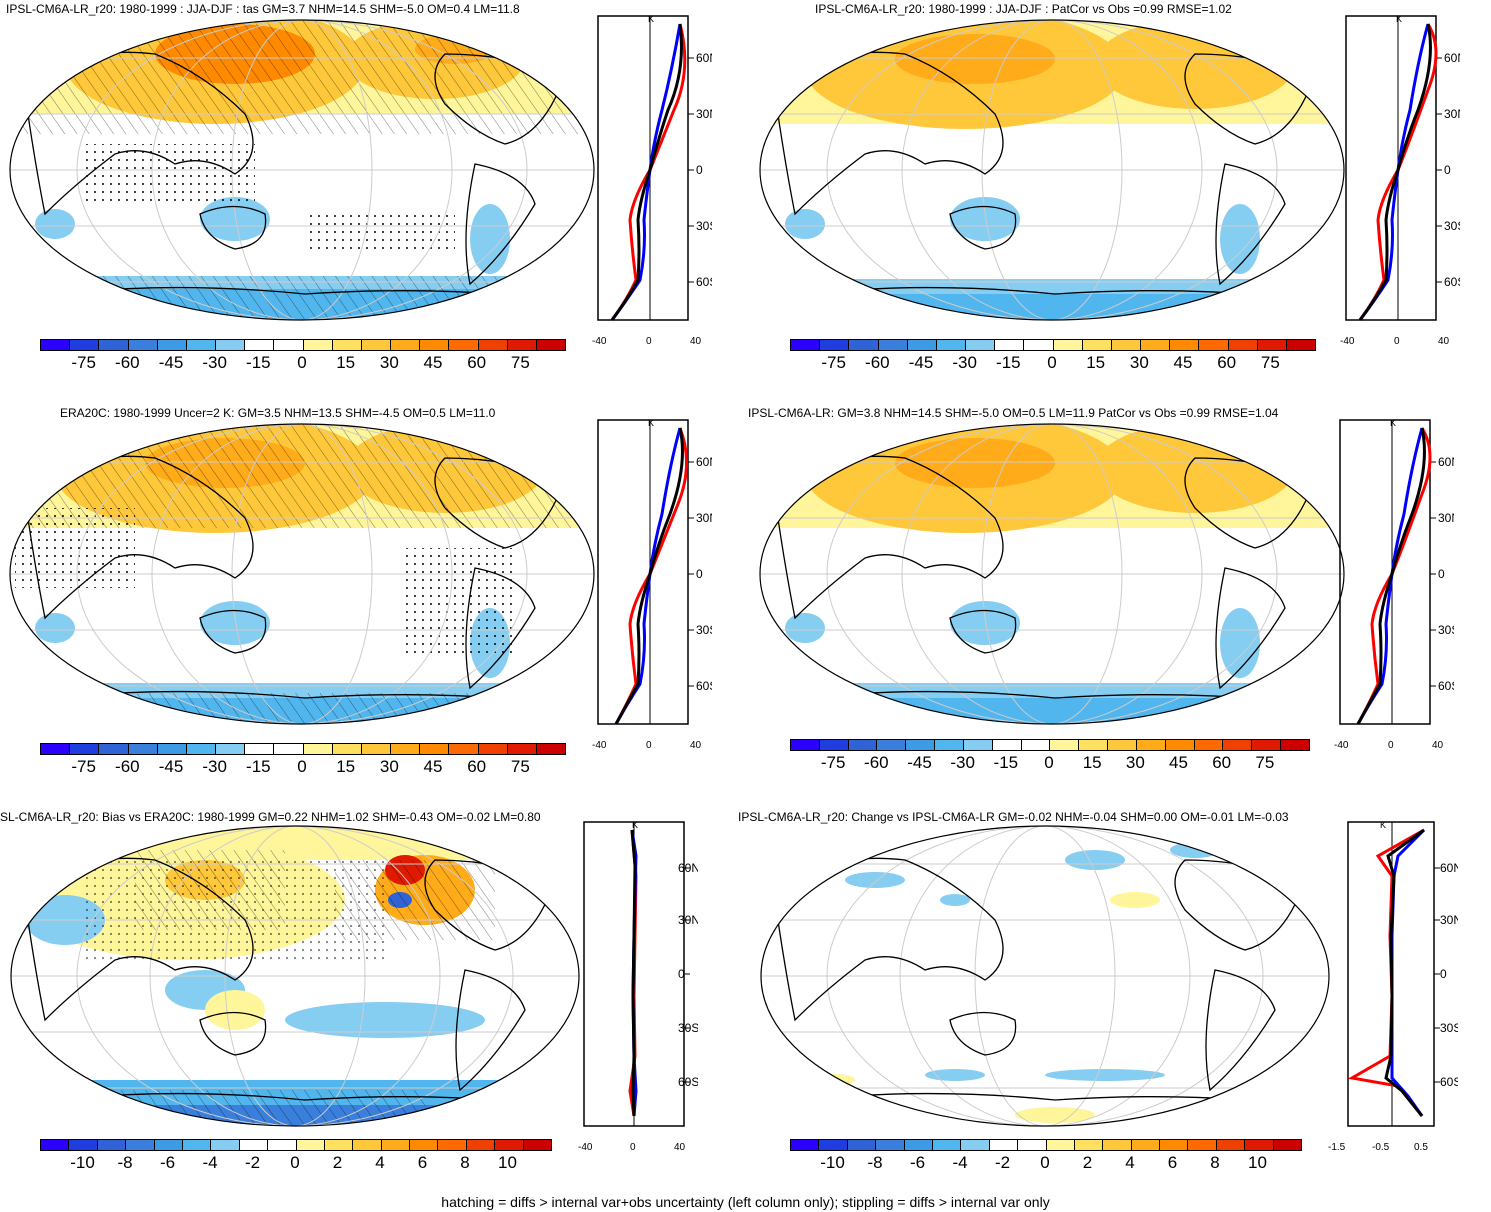  I want to click on colorbar-label: 8, so click(1215, 1162).